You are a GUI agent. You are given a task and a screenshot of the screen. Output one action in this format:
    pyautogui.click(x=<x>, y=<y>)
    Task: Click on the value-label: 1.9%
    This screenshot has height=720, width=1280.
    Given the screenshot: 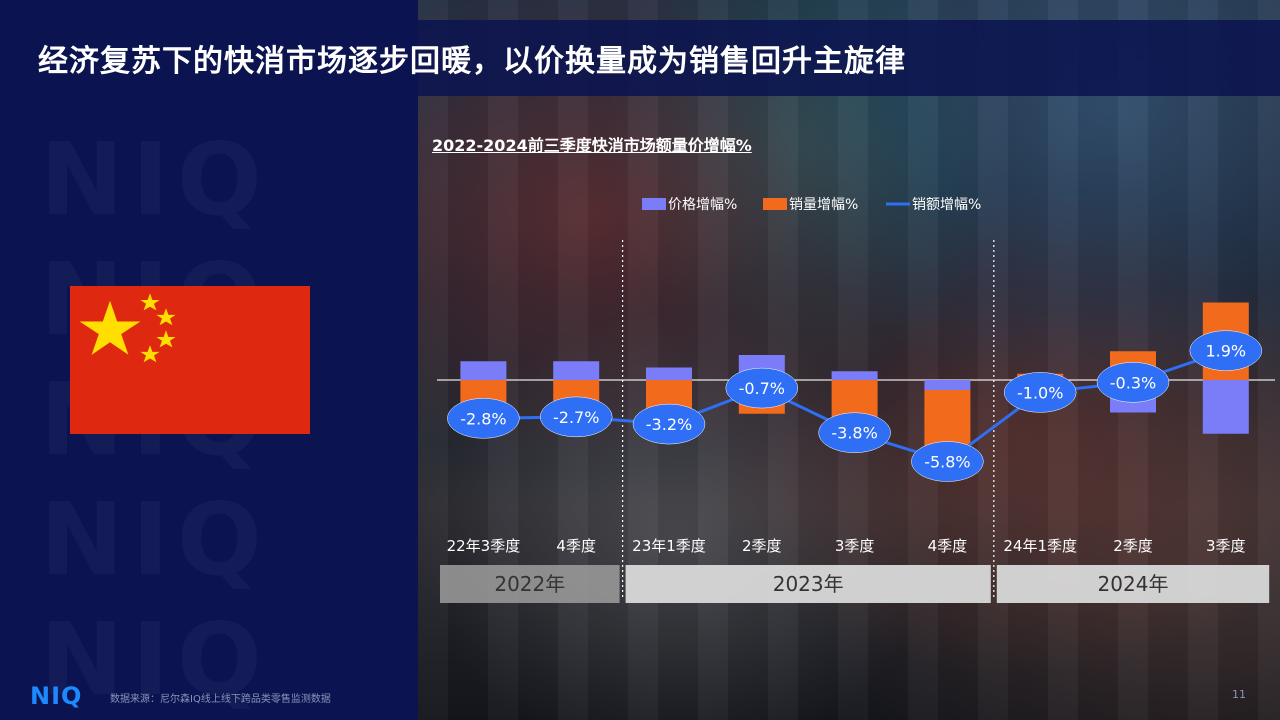 What is the action you would take?
    pyautogui.click(x=1225, y=351)
    